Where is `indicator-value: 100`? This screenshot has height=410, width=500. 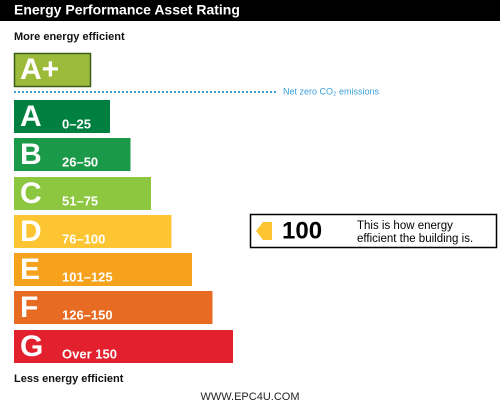
indicator-value: 100 is located at coordinates (302, 230).